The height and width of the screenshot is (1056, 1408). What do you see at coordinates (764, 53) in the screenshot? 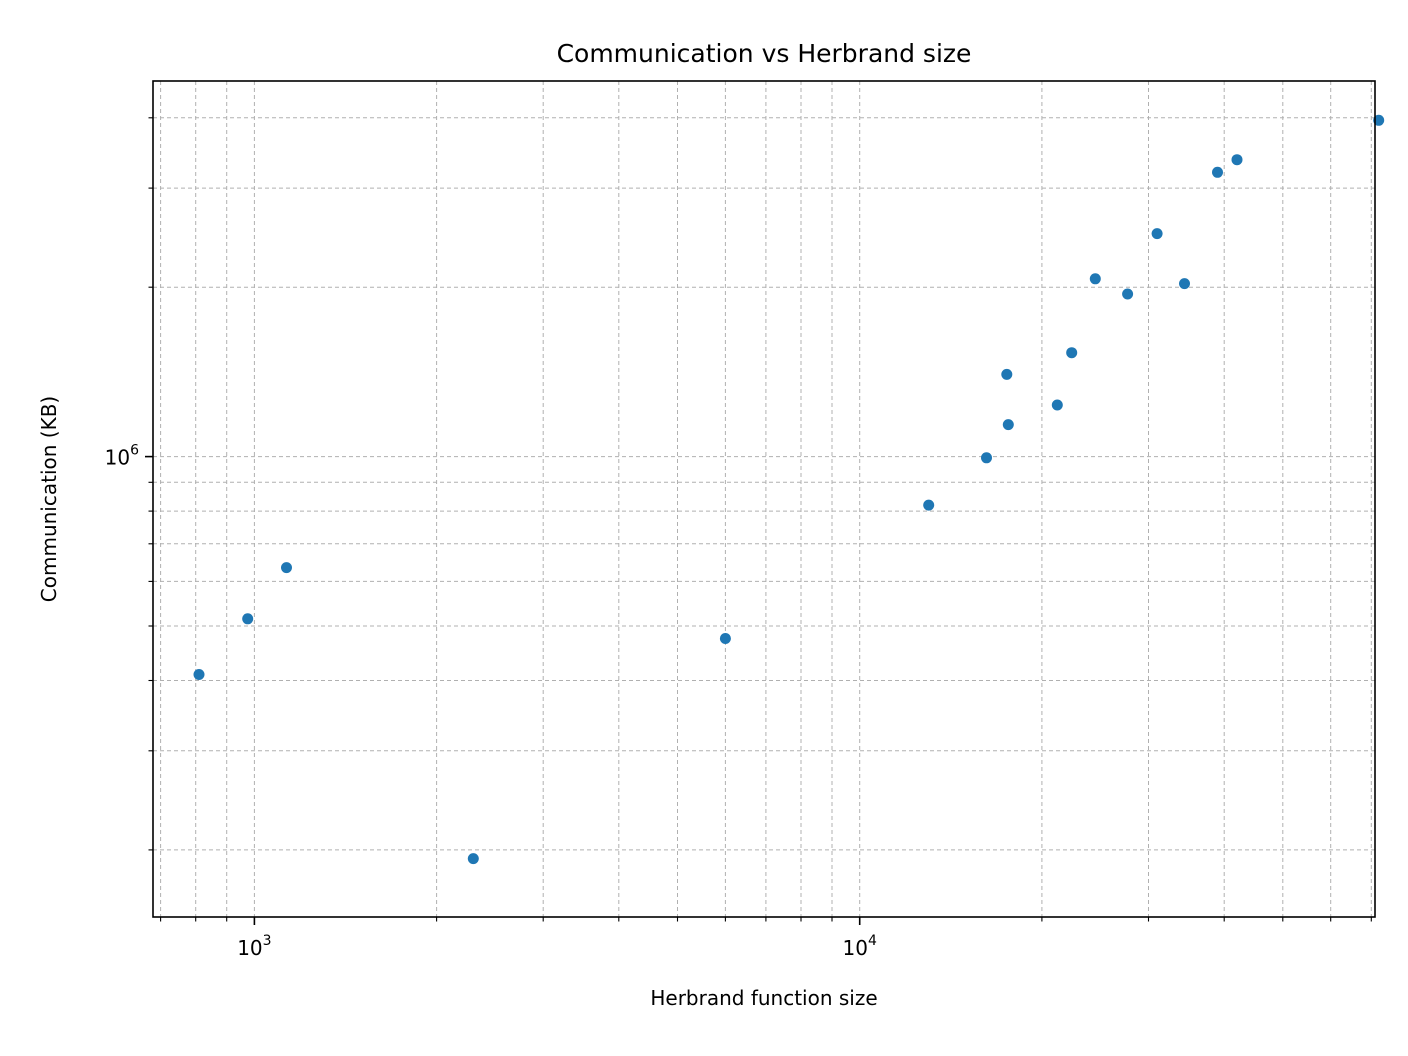
I see `chart-title: Communication vs Herbrand size` at bounding box center [764, 53].